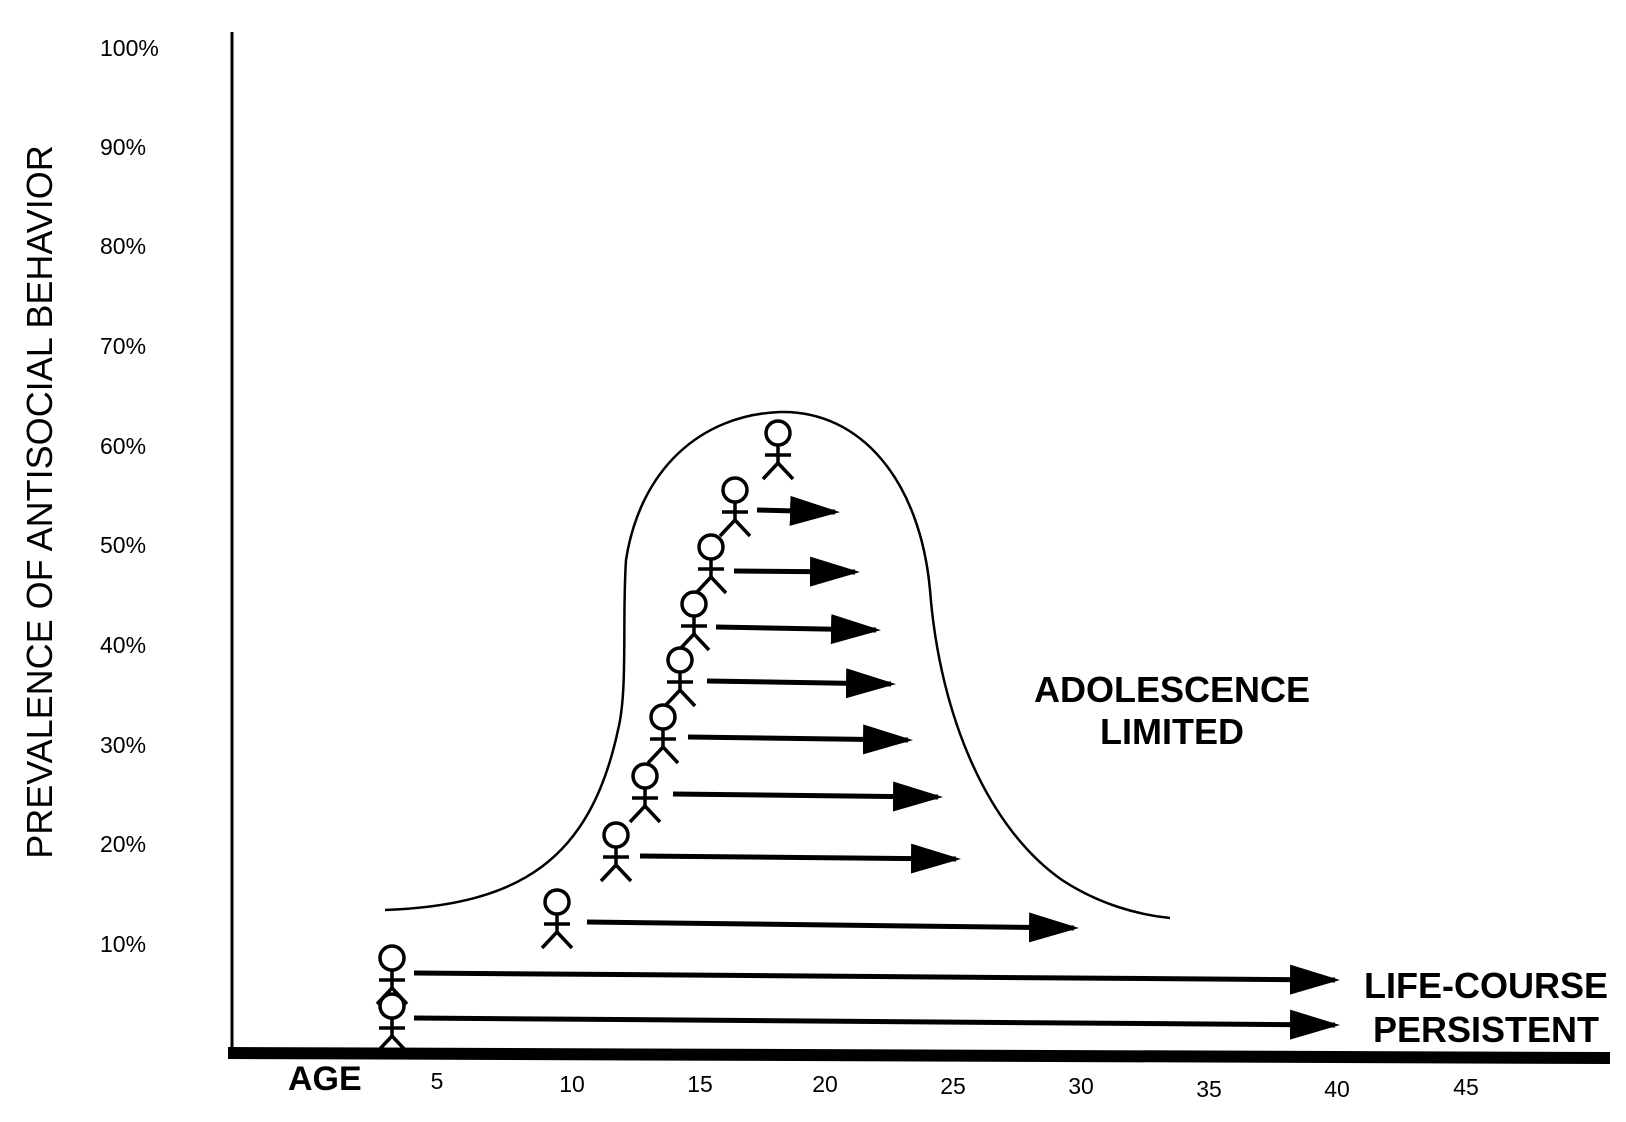 The width and height of the screenshot is (1626, 1122). What do you see at coordinates (572, 1084) in the screenshot?
I see `x-tick-label: 10` at bounding box center [572, 1084].